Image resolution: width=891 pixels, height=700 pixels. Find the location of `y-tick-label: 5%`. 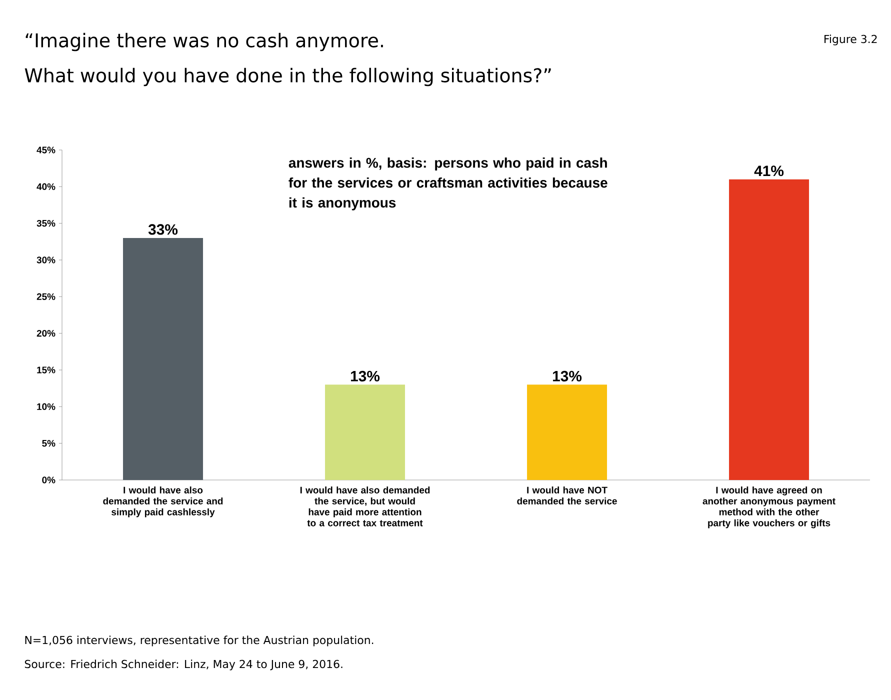

y-tick-label: 5% is located at coordinates (49, 443).